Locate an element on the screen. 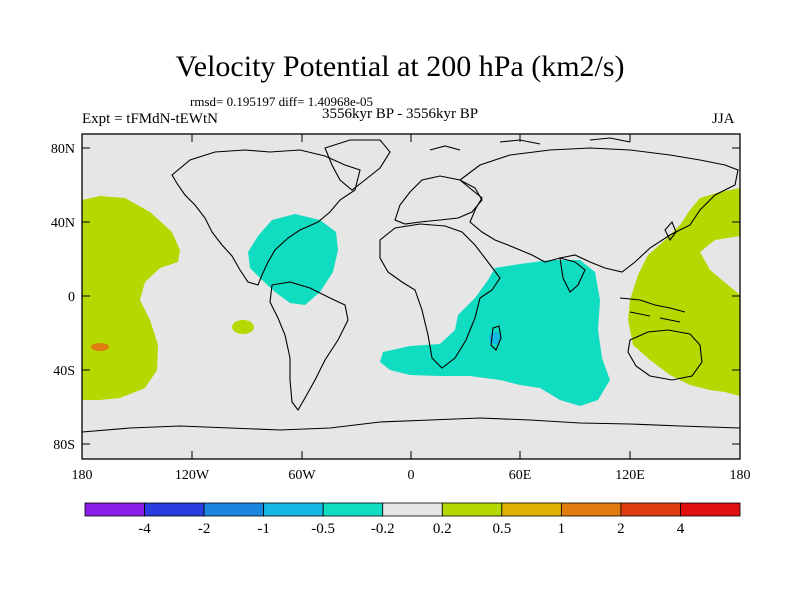 The image size is (800, 600). lon-label: 120E is located at coordinates (630, 475).